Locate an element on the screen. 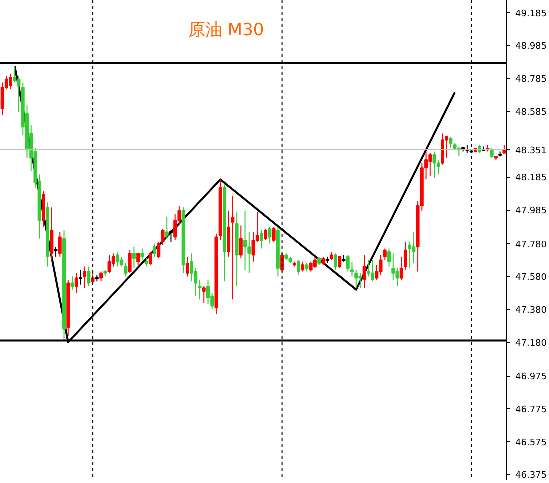 This screenshot has width=549, height=483. y-tick-label: 47.380 is located at coordinates (532, 311).